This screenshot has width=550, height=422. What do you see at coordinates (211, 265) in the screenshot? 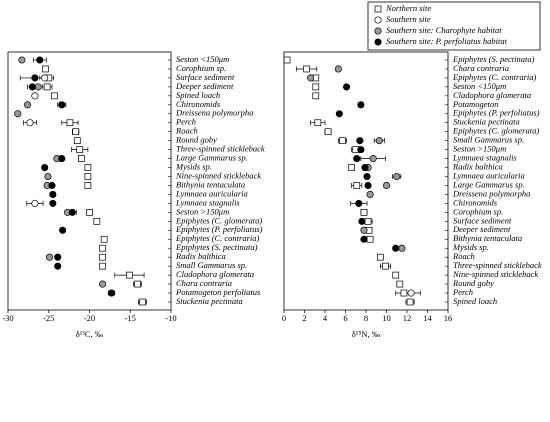
I see `category-label: Small Gammarus sp.` at bounding box center [211, 265].